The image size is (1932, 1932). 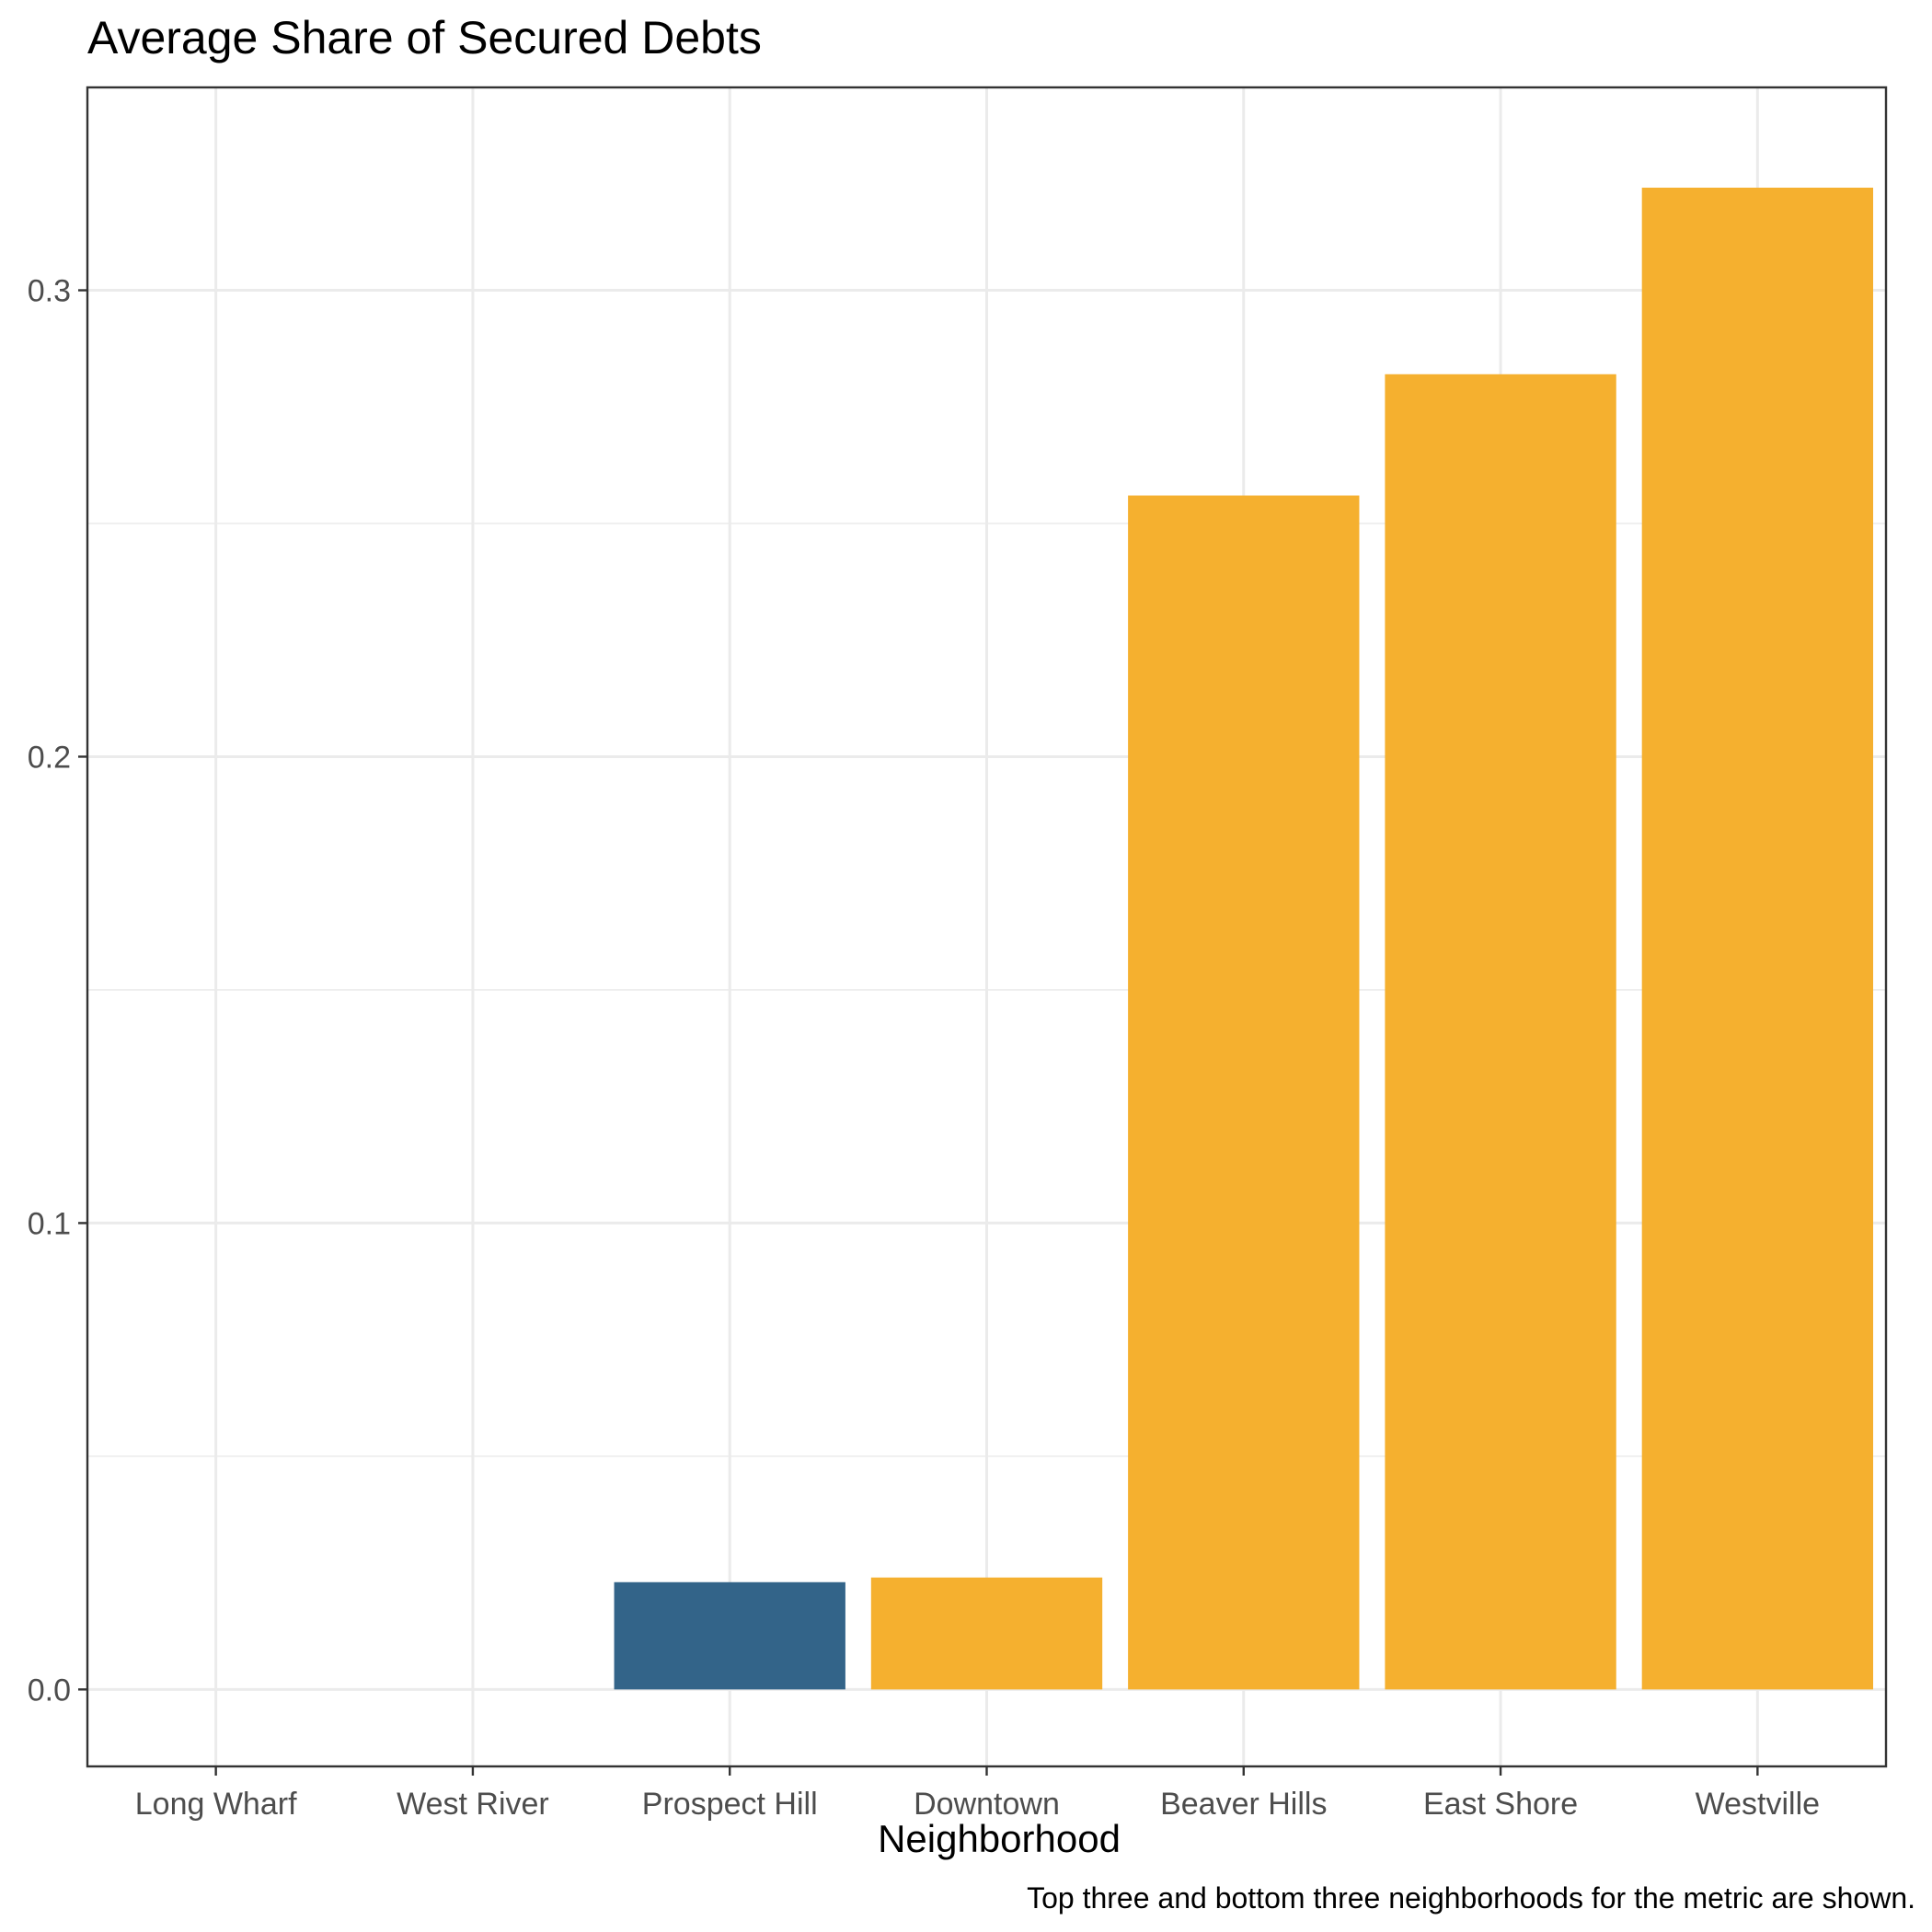 What do you see at coordinates (1758, 1804) in the screenshot?
I see `x-tick-label: Westville` at bounding box center [1758, 1804].